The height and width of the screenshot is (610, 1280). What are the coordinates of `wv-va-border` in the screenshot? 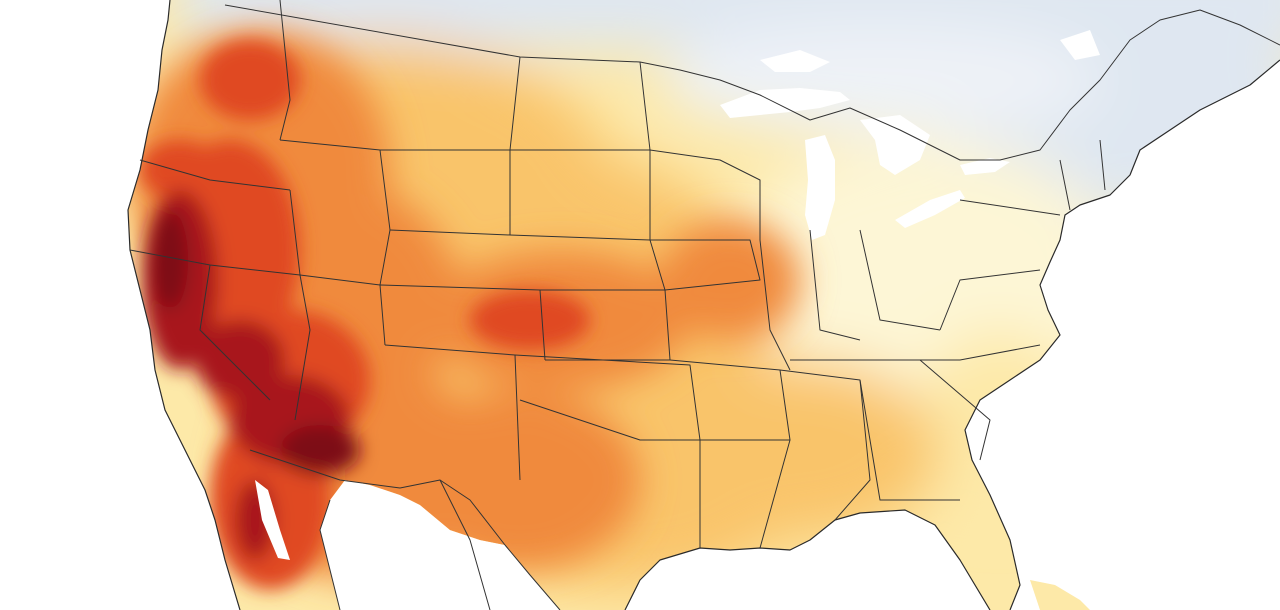 It's located at (990, 300).